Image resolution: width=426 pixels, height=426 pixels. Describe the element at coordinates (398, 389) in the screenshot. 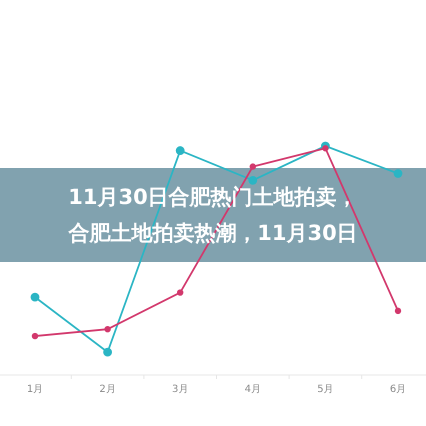

I see `x-tick-label: 6月` at that location.